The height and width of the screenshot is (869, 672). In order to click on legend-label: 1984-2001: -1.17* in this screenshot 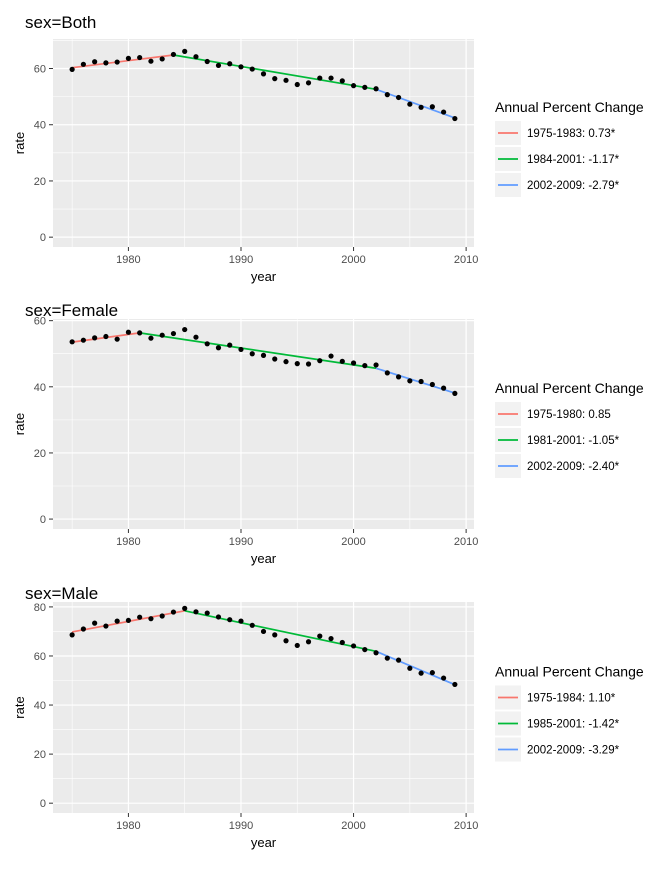, I will do `click(573, 160)`.